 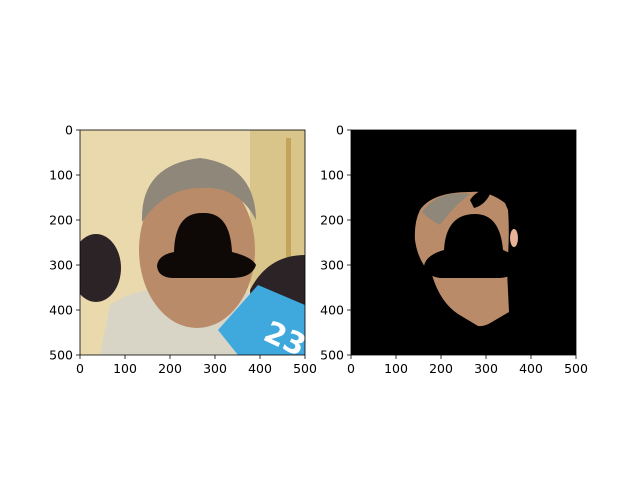 What do you see at coordinates (261, 320) in the screenshot?
I see `mic-flag` at bounding box center [261, 320].